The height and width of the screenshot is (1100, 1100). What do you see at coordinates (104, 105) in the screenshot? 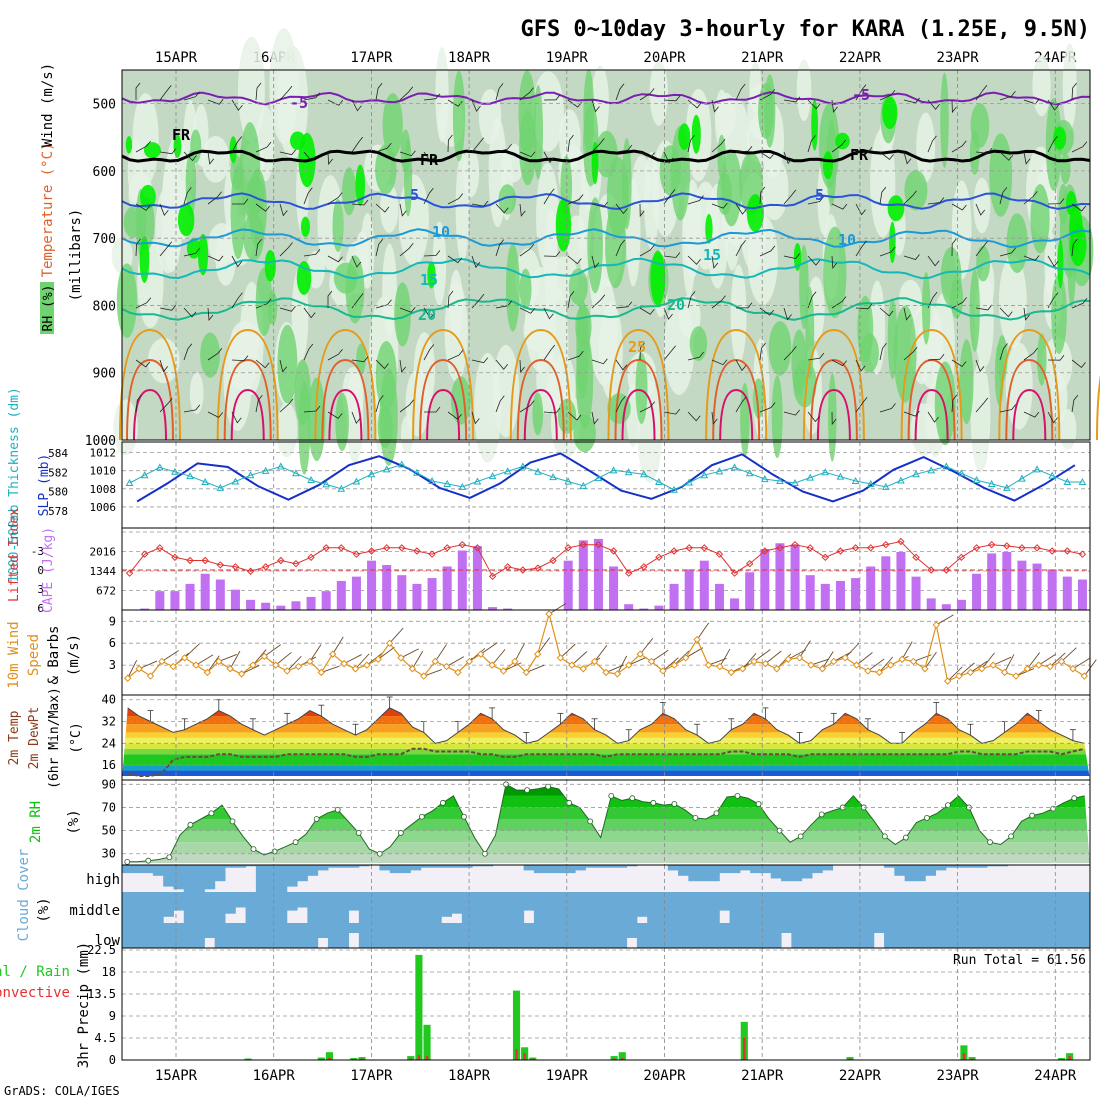
I see `pressure-tick-label: 500` at bounding box center [104, 105].